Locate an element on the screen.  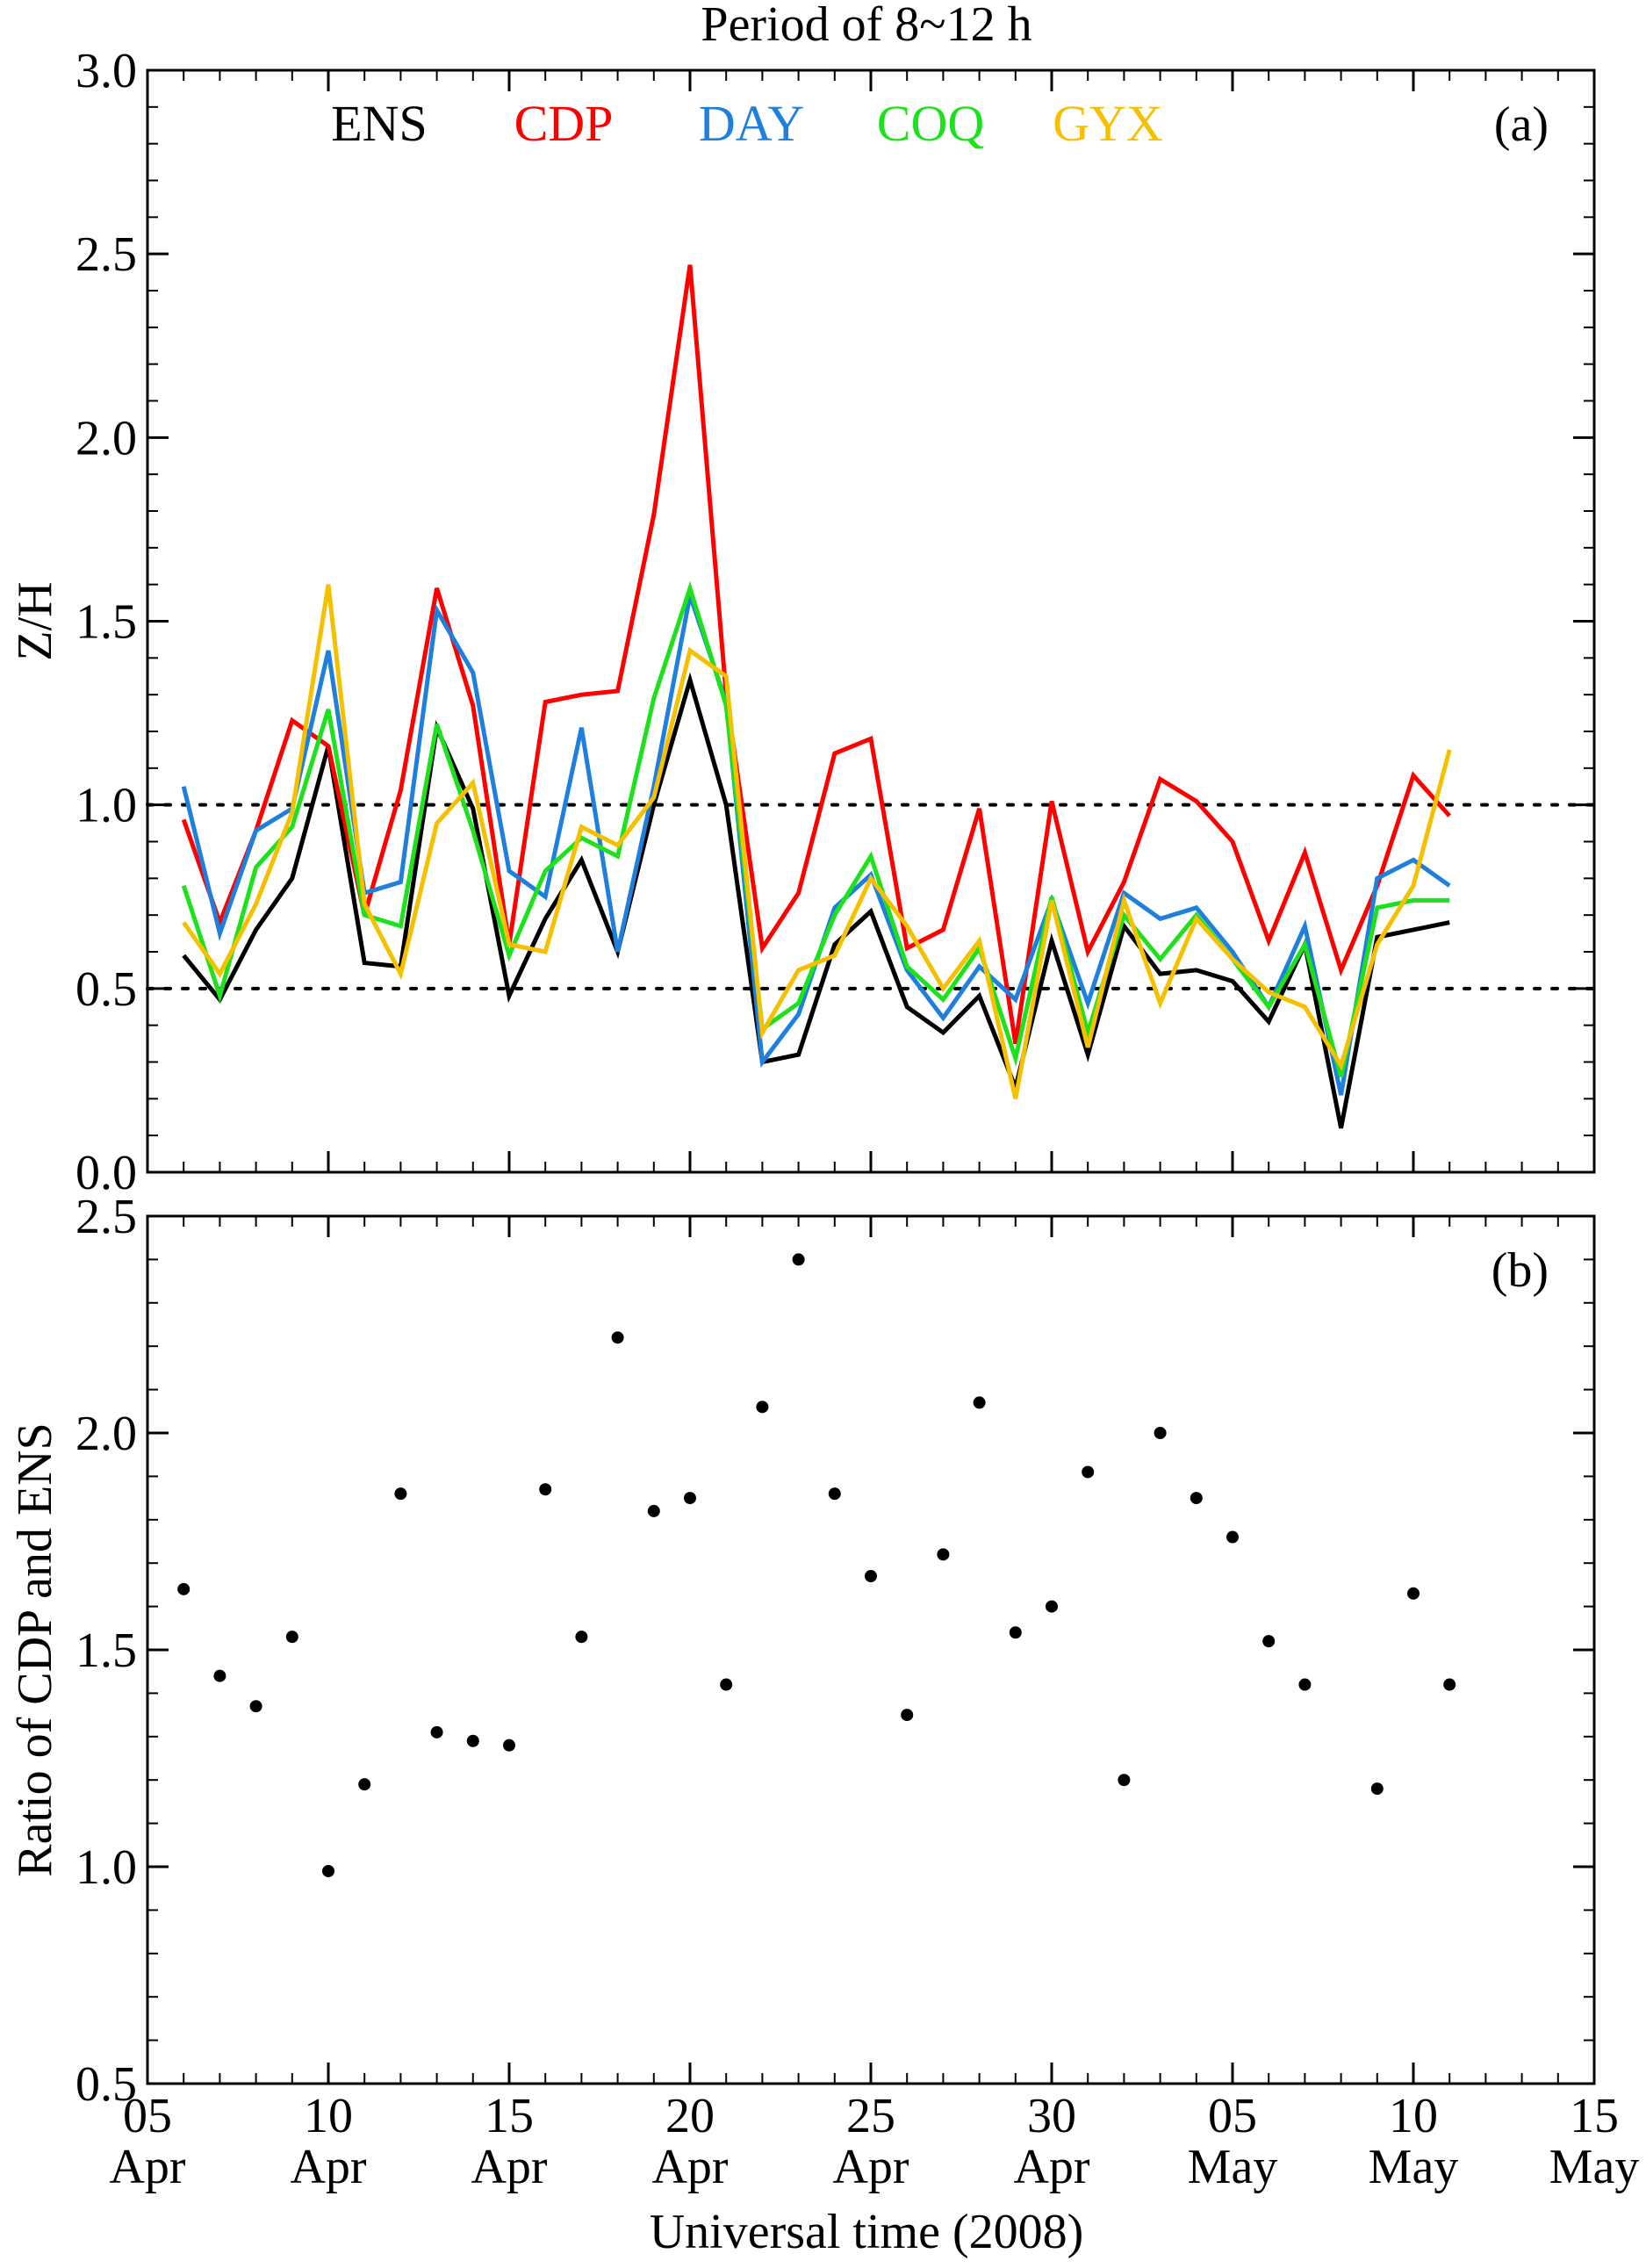
panel-label-a: (a) is located at coordinates (1521, 124).